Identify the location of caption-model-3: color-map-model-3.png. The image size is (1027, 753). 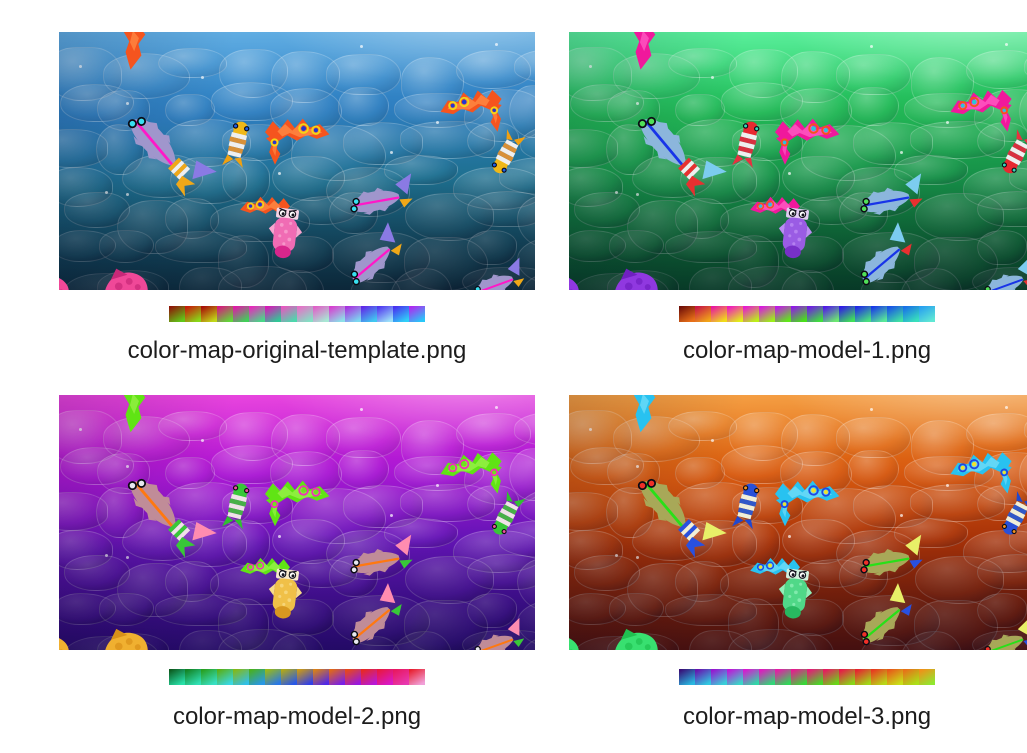
(807, 716).